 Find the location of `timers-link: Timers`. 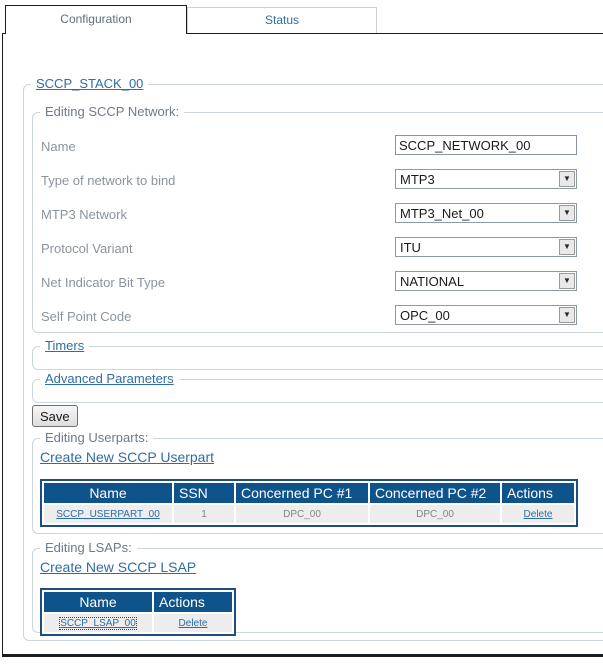

timers-link: Timers is located at coordinates (65, 345).